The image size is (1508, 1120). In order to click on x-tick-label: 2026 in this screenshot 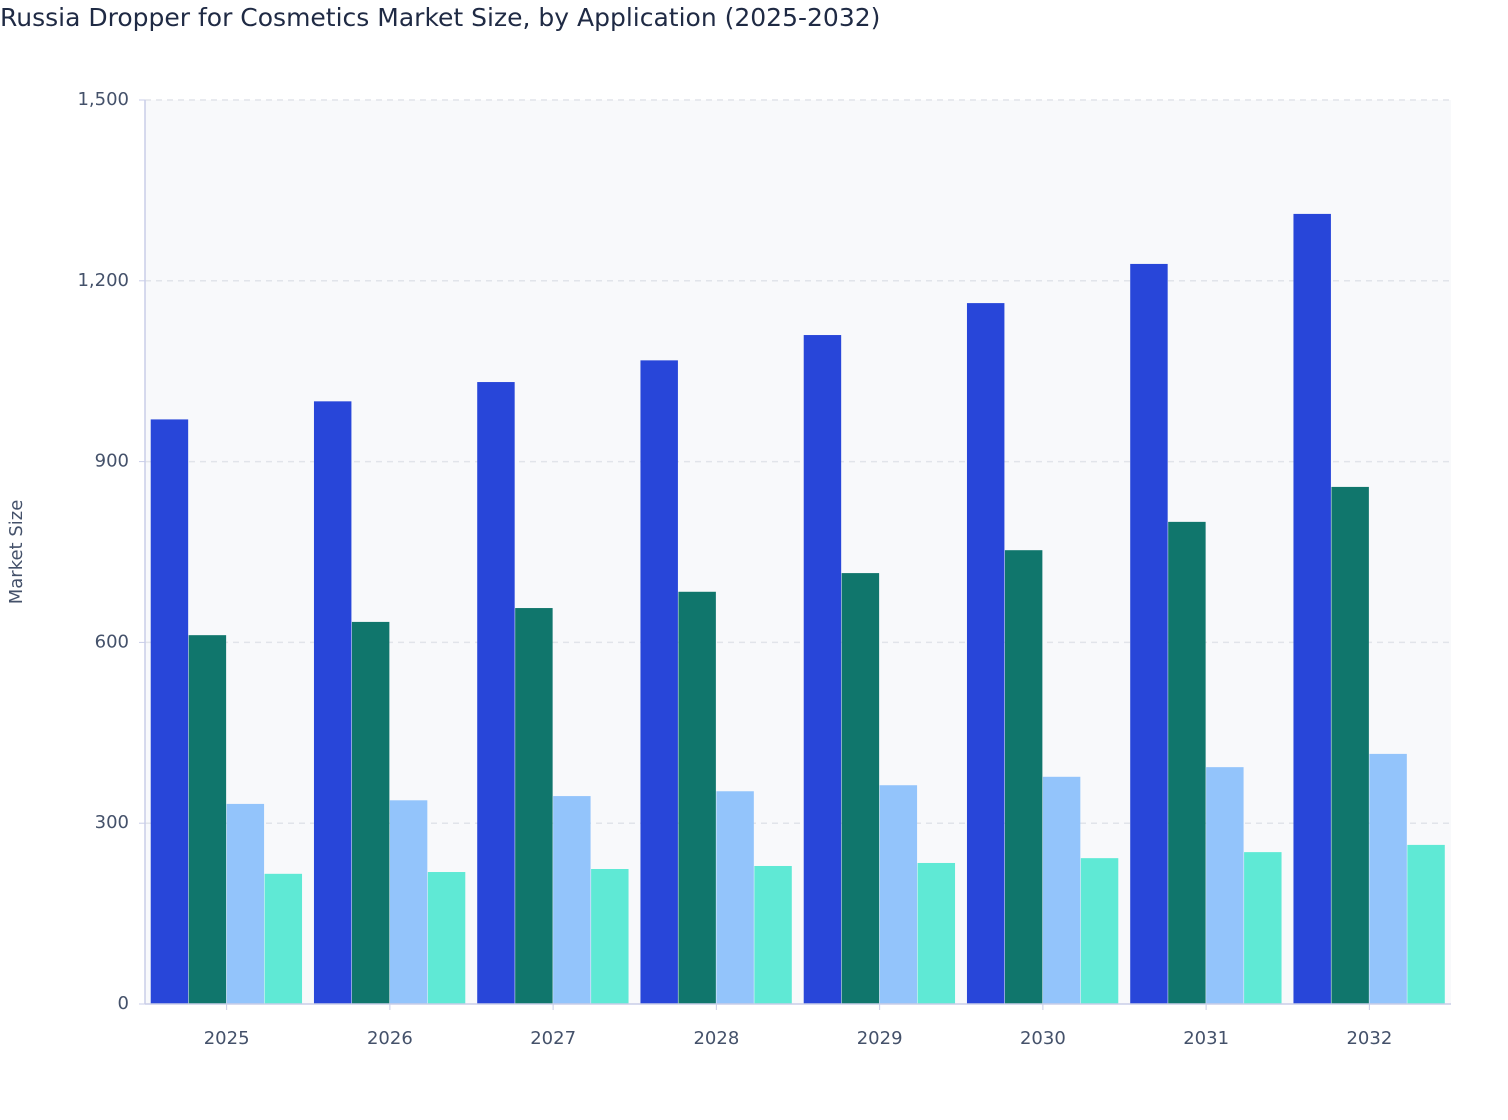, I will do `click(390, 1038)`.